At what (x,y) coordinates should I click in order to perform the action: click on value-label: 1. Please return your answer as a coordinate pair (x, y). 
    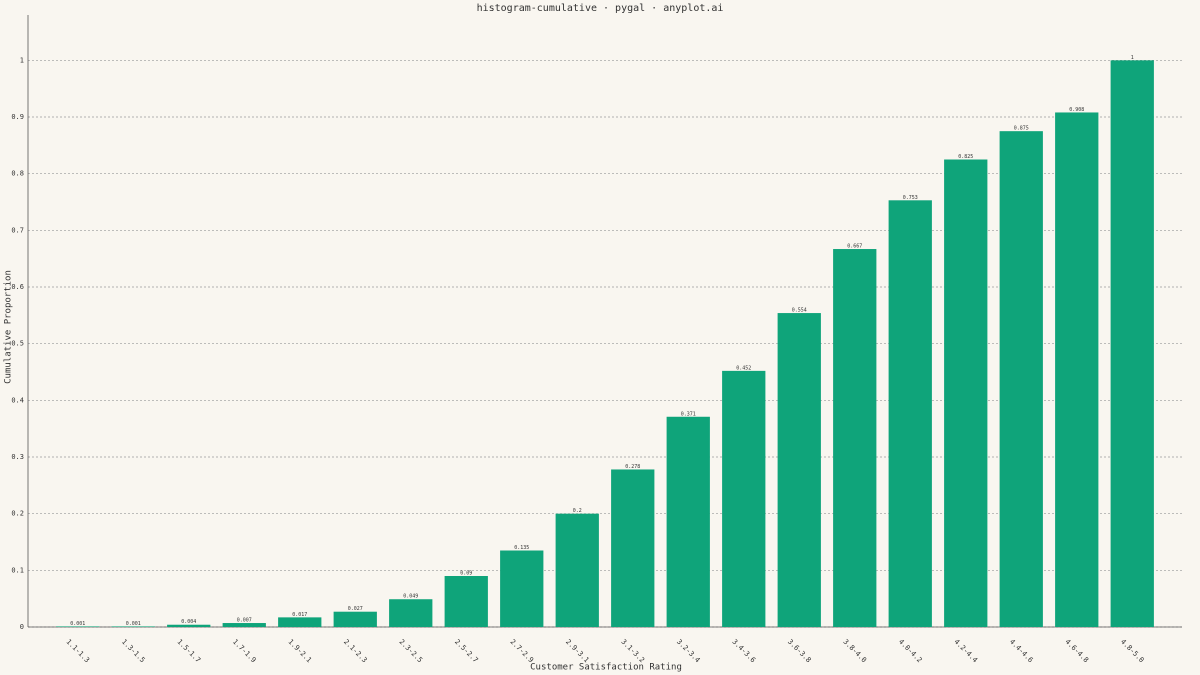
    Looking at the image, I should click on (1132, 58).